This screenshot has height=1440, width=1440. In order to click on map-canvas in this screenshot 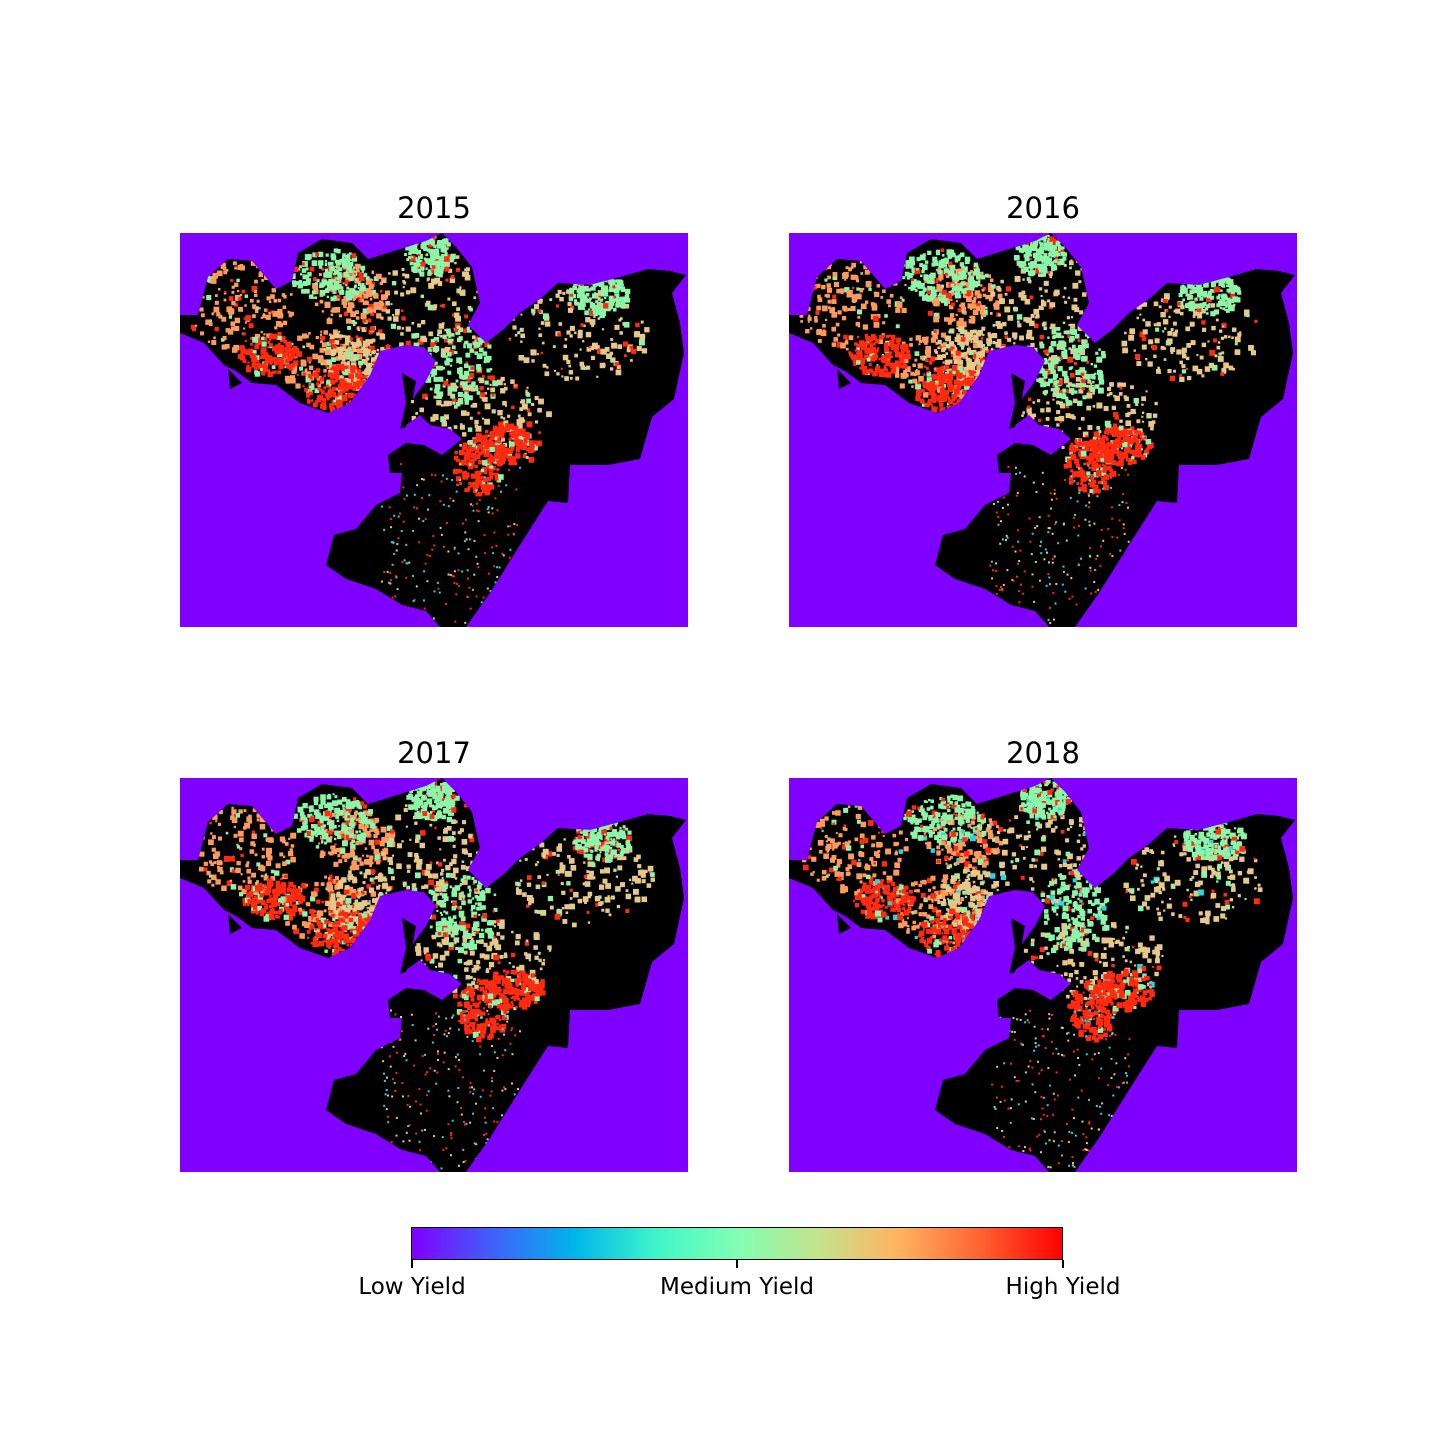, I will do `click(433, 430)`.